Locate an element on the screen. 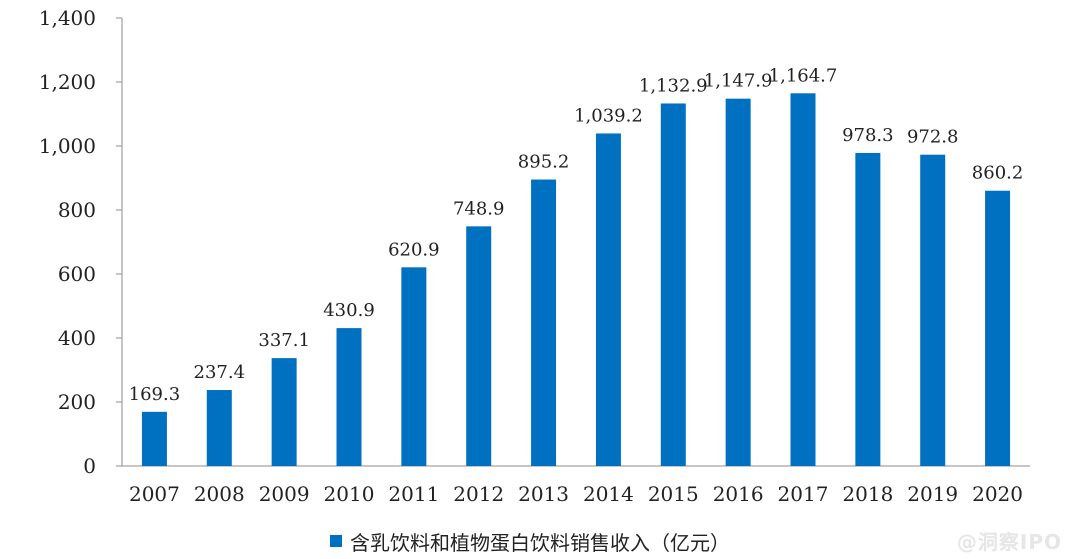 The width and height of the screenshot is (1080, 559). y-tick-label: 0 is located at coordinates (89, 466).